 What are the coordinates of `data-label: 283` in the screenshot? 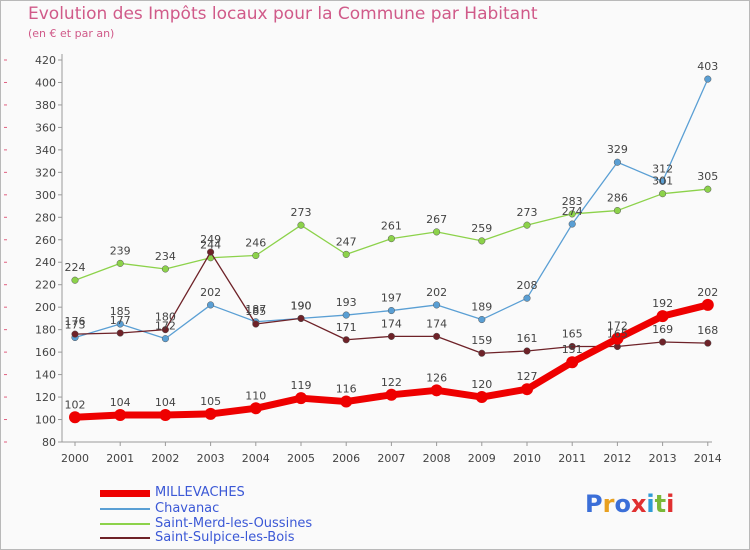 It's located at (572, 201).